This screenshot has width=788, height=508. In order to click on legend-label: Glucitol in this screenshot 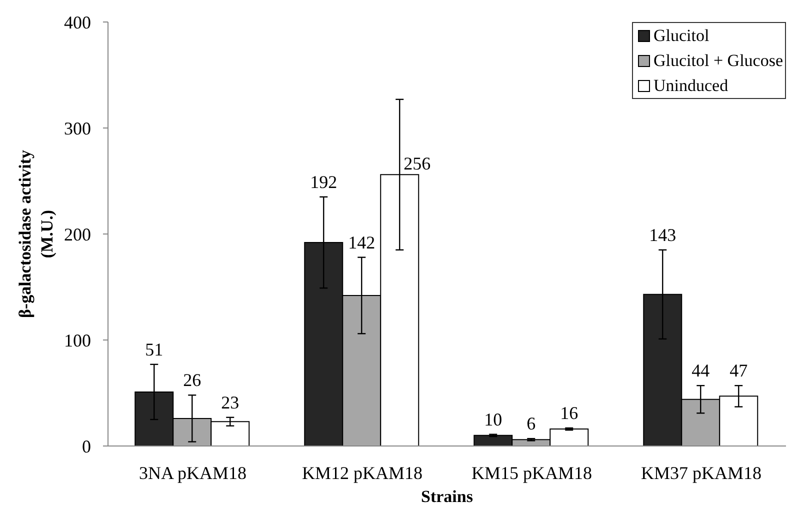, I will do `click(681, 36)`.